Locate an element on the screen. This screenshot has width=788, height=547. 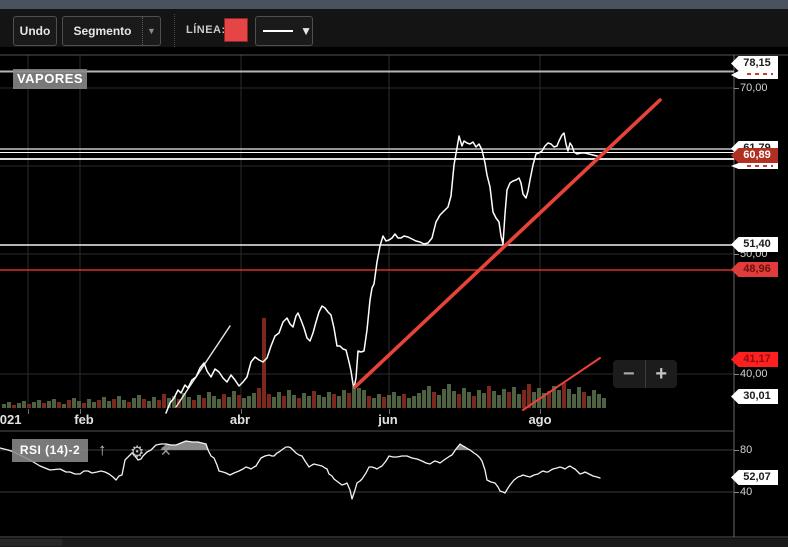
horizontal-scrollbar is located at coordinates (394, 542).